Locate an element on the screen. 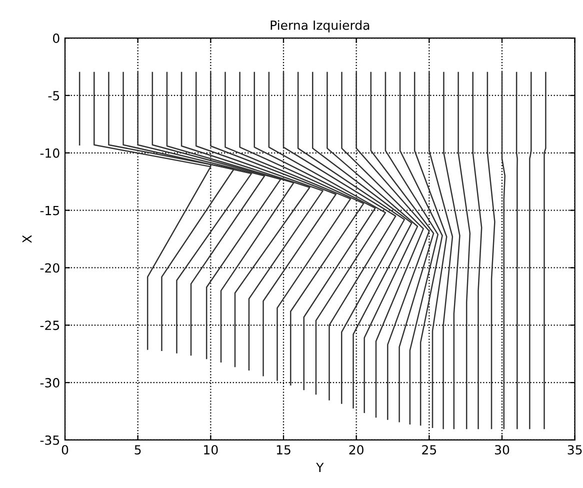 The height and width of the screenshot is (488, 583). chart-title: Pierna Izquierda is located at coordinates (320, 26).